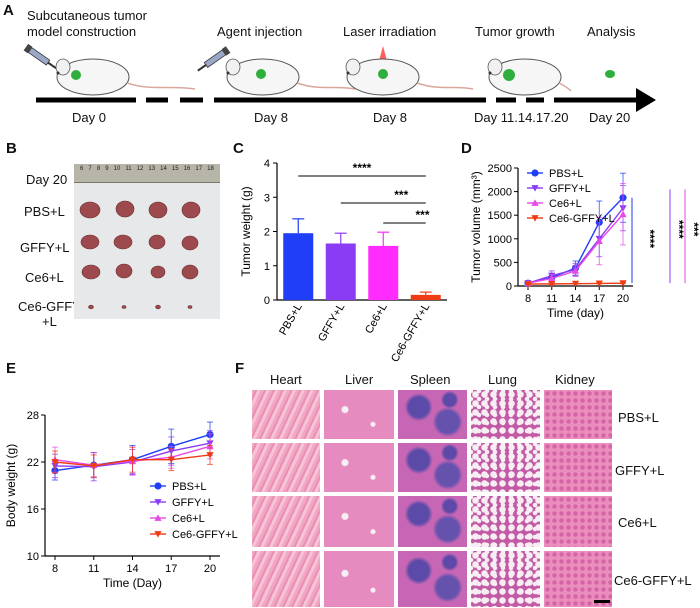  What do you see at coordinates (575, 379) in the screenshot?
I see `column-header: Kidney` at bounding box center [575, 379].